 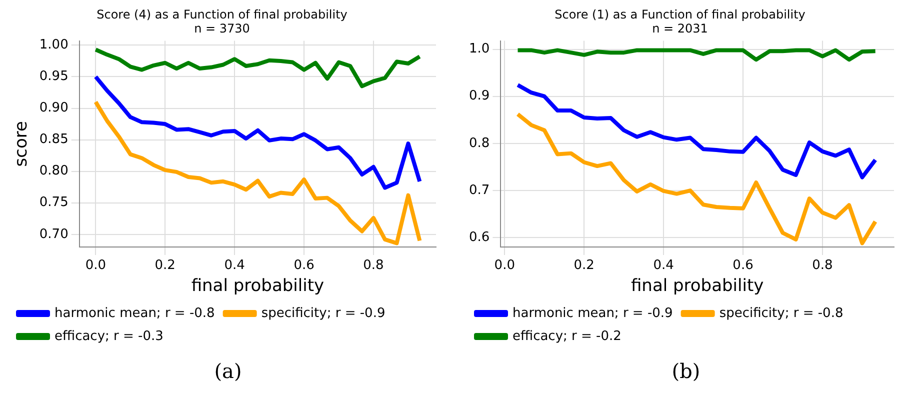 I want to click on chart-subtitle: n = 3730, so click(x=222, y=29).